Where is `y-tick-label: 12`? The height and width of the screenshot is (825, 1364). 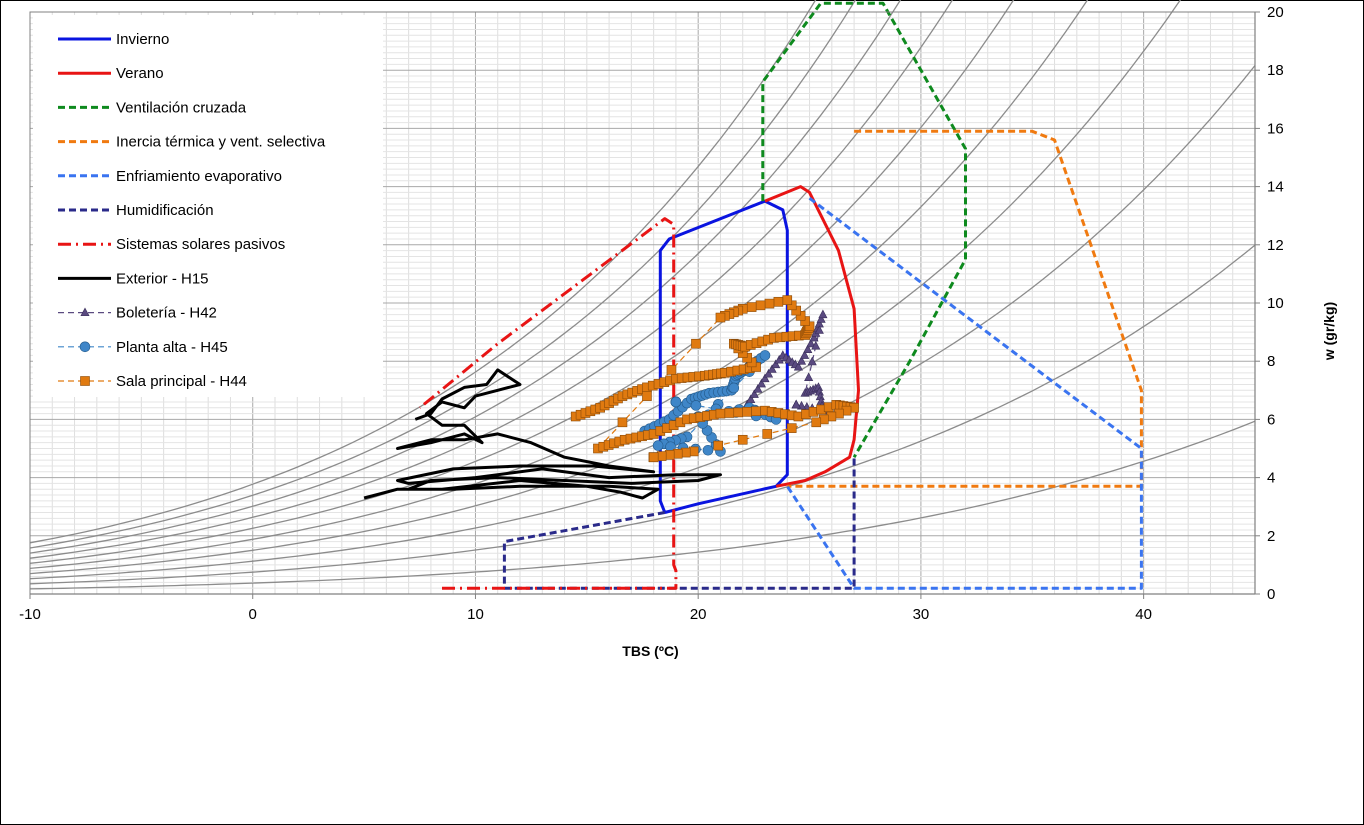
y-tick-label: 12 is located at coordinates (1275, 245).